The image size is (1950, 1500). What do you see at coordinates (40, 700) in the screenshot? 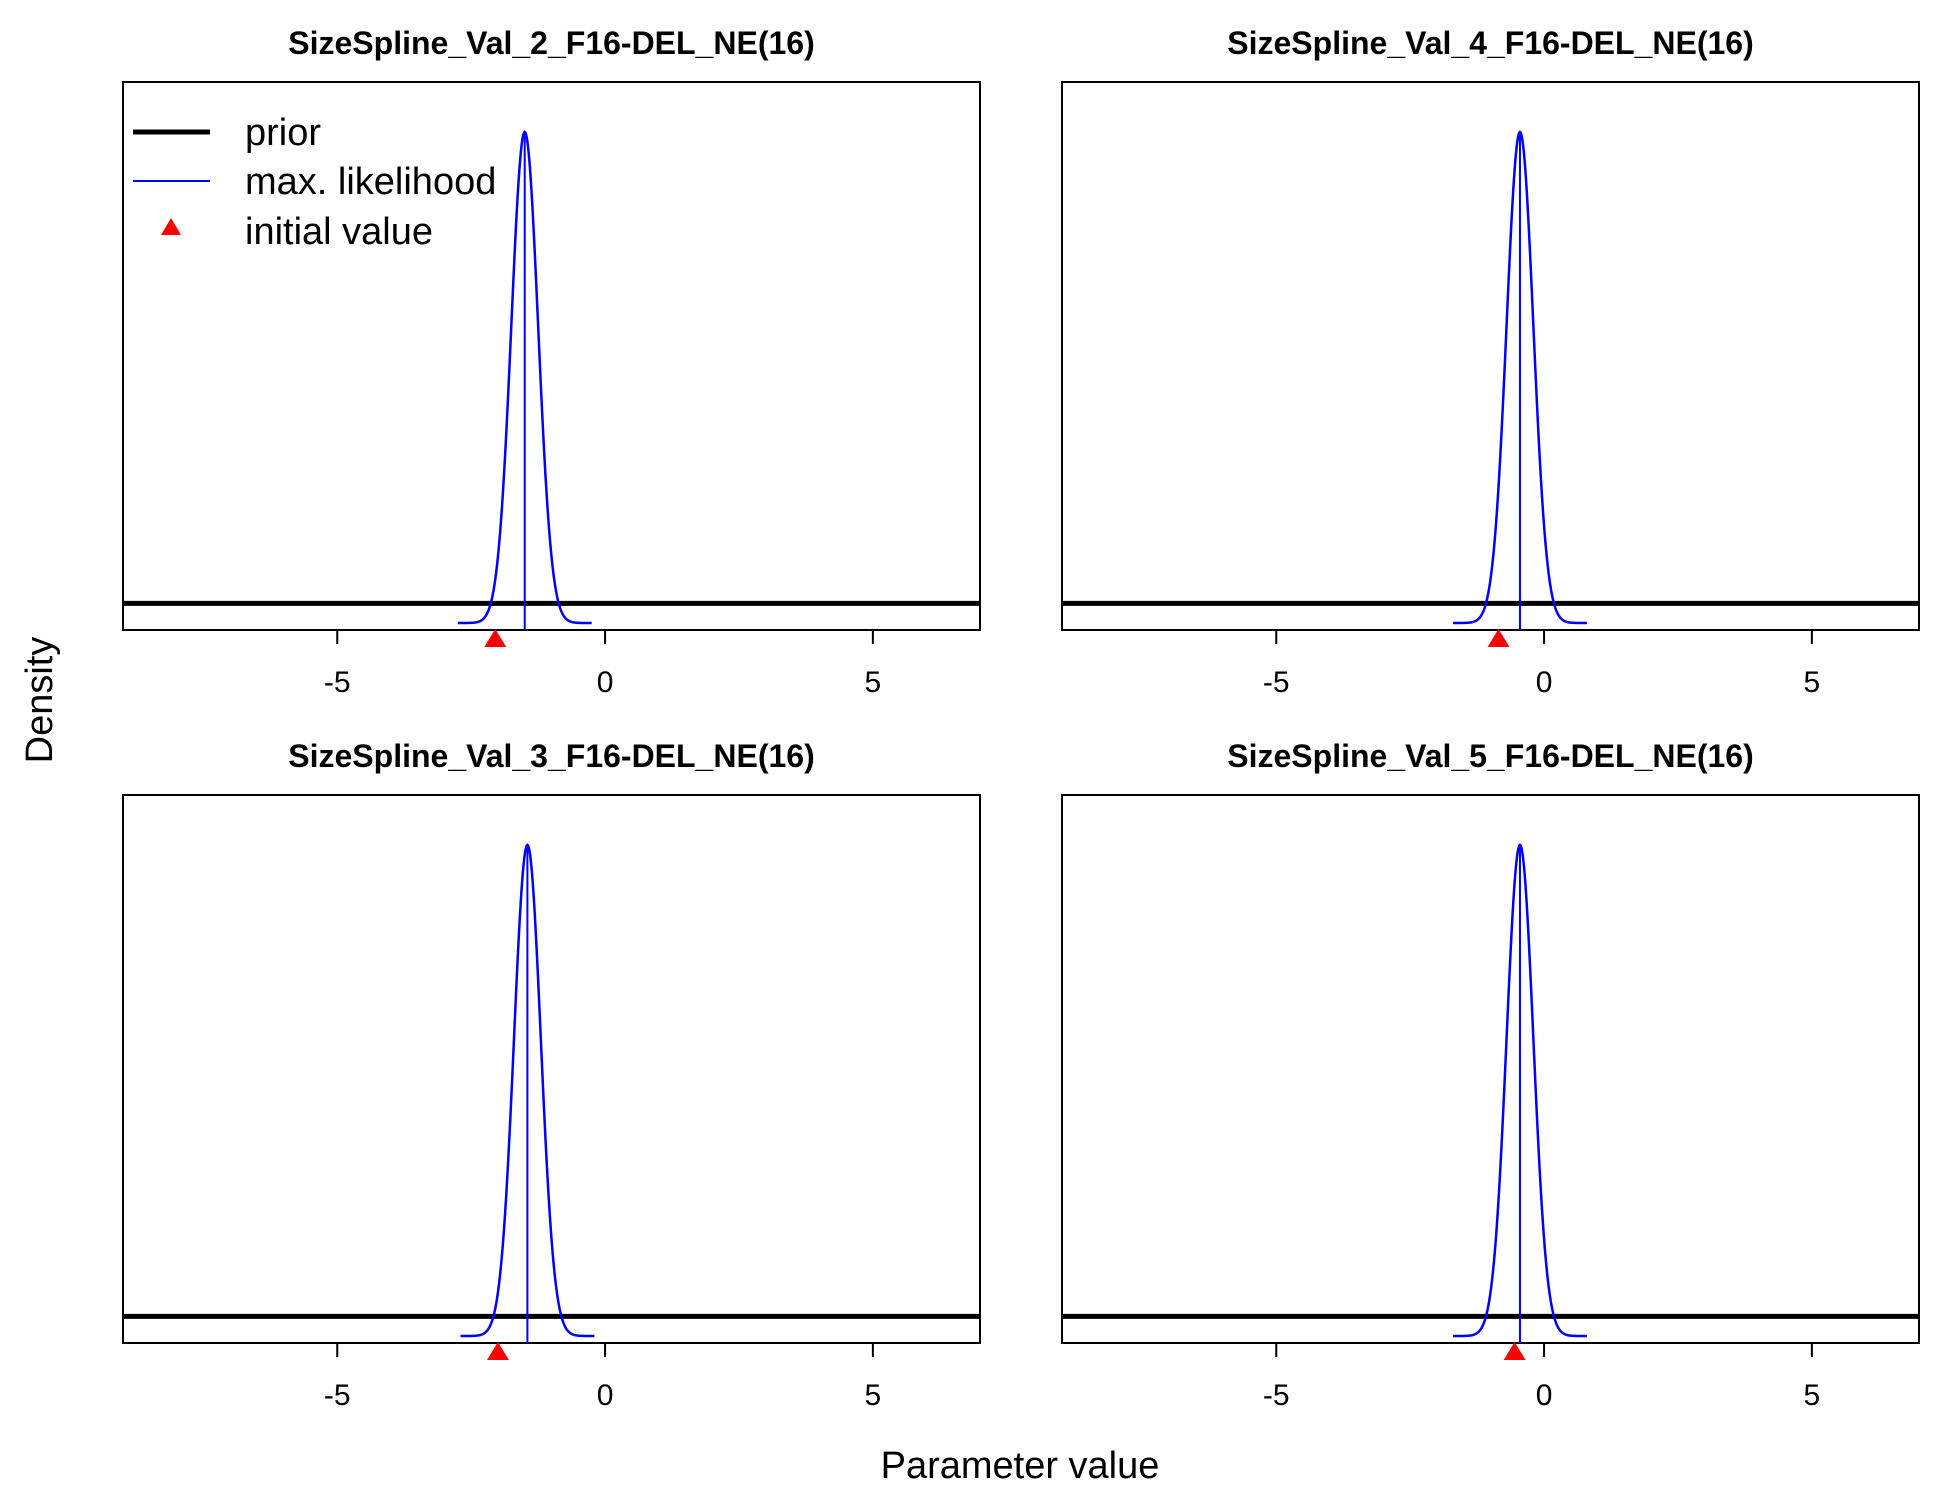
I see `y-axis-label: Density` at bounding box center [40, 700].